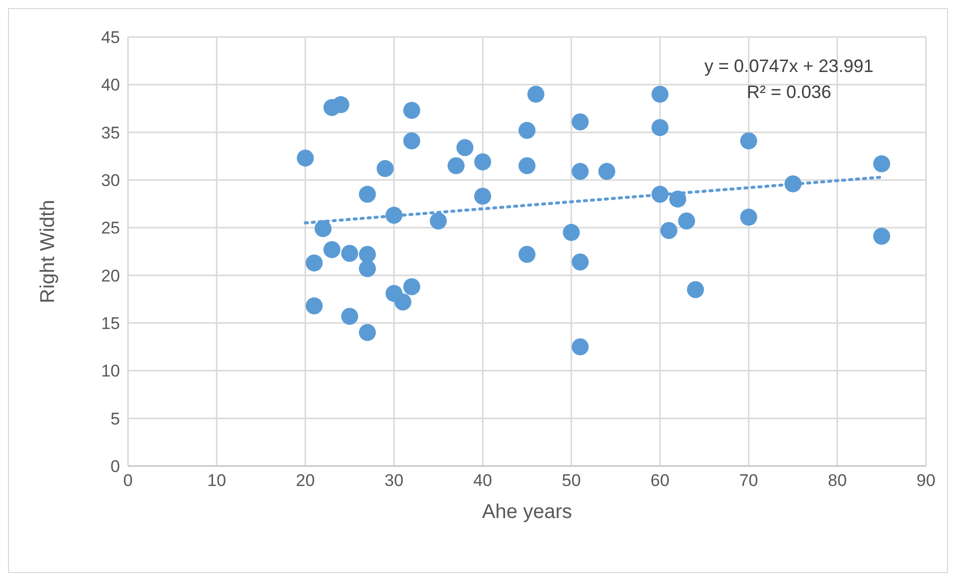 This screenshot has width=955, height=580. What do you see at coordinates (527, 512) in the screenshot?
I see `x-axis-title: Ahe years` at bounding box center [527, 512].